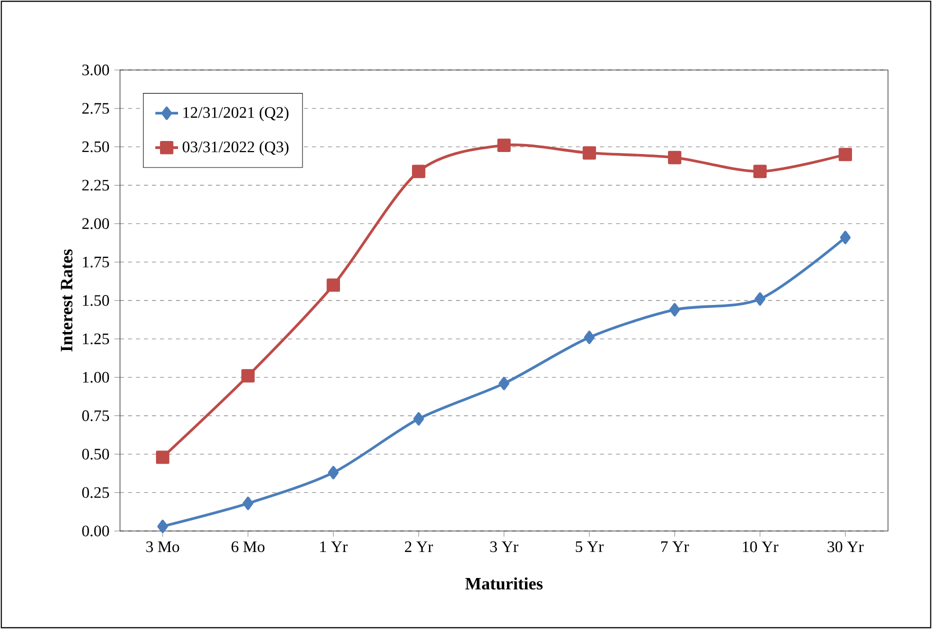 The width and height of the screenshot is (932, 629). I want to click on y-tick-label: 2.75, so click(95, 108).